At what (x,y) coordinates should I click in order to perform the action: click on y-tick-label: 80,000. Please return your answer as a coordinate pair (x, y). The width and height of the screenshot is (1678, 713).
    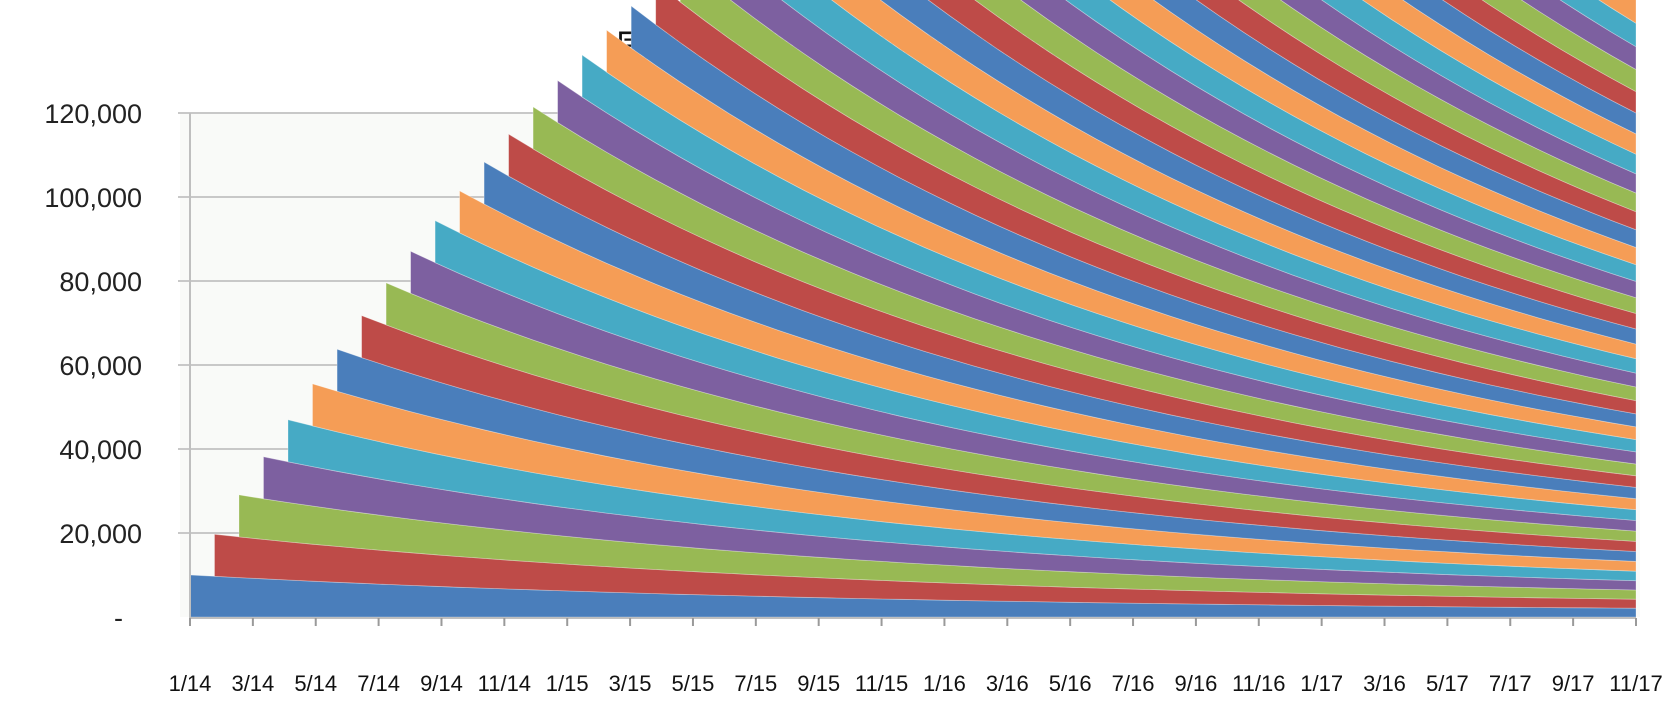
    Looking at the image, I should click on (100, 282).